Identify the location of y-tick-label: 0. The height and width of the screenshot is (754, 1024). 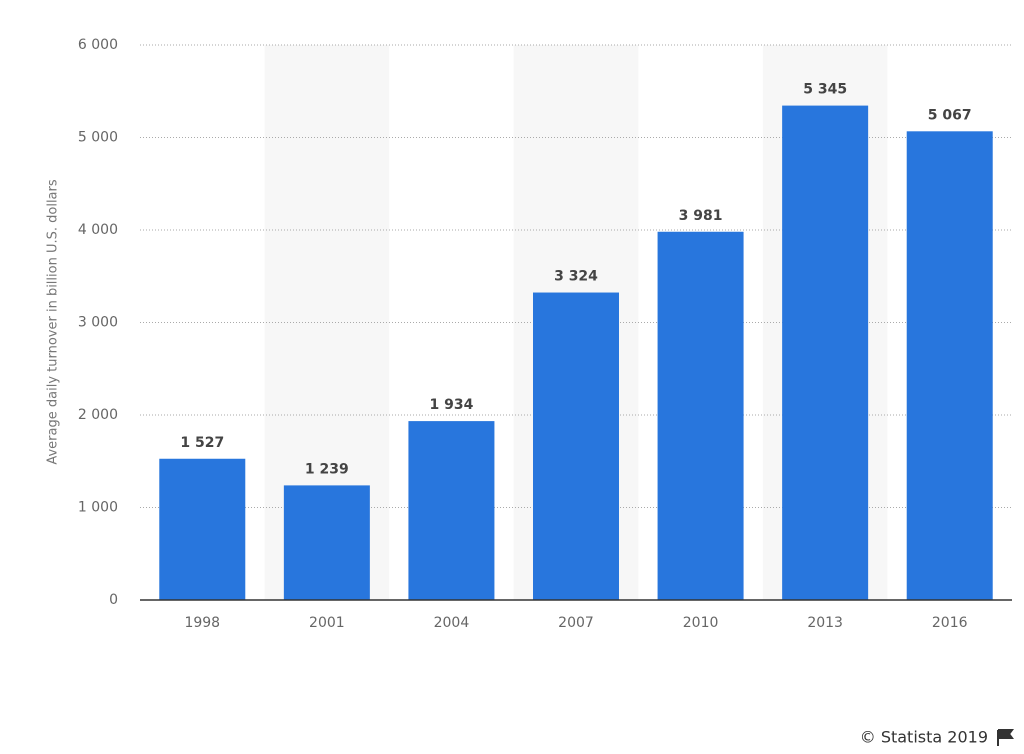
(113, 600).